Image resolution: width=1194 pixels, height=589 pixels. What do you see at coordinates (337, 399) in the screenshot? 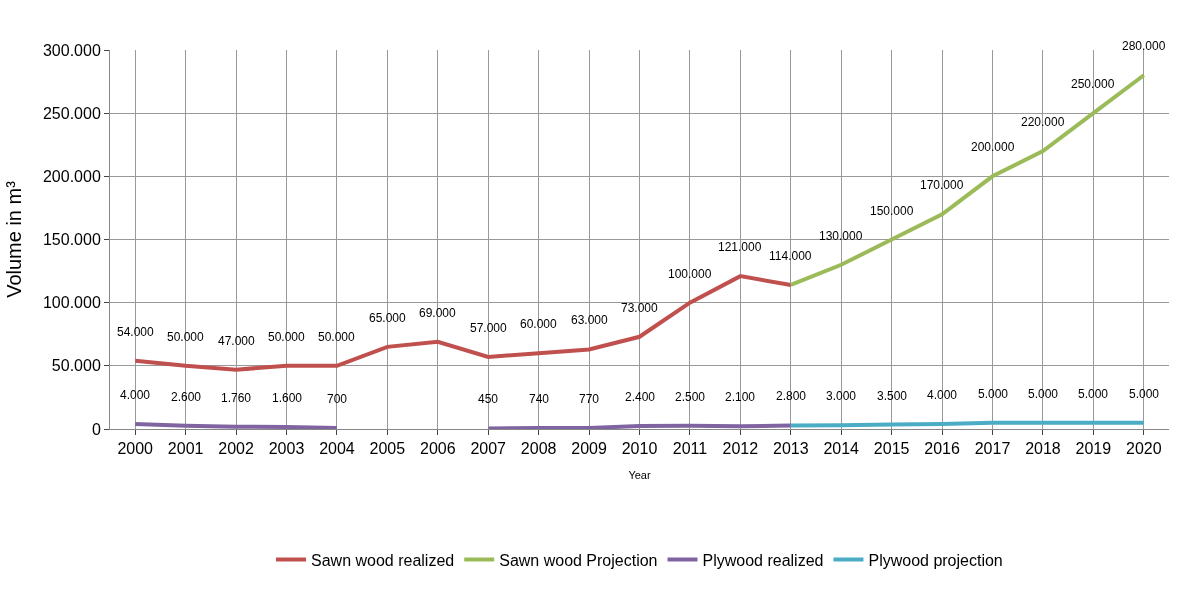
I see `data-label: 700` at bounding box center [337, 399].